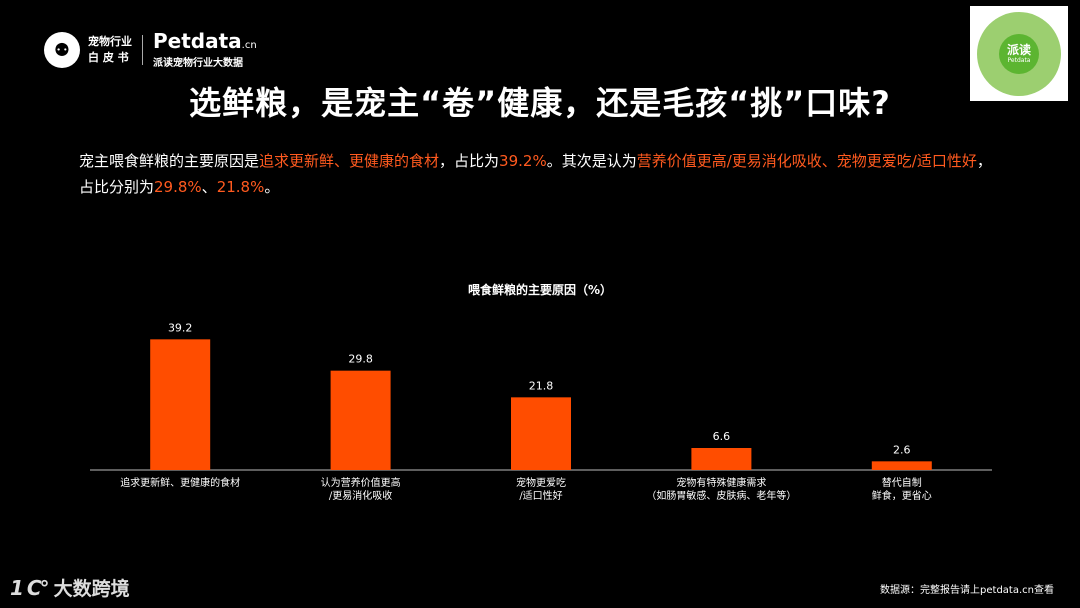 The width and height of the screenshot is (1080, 608). I want to click on data-label-4: 6.6, so click(722, 436).